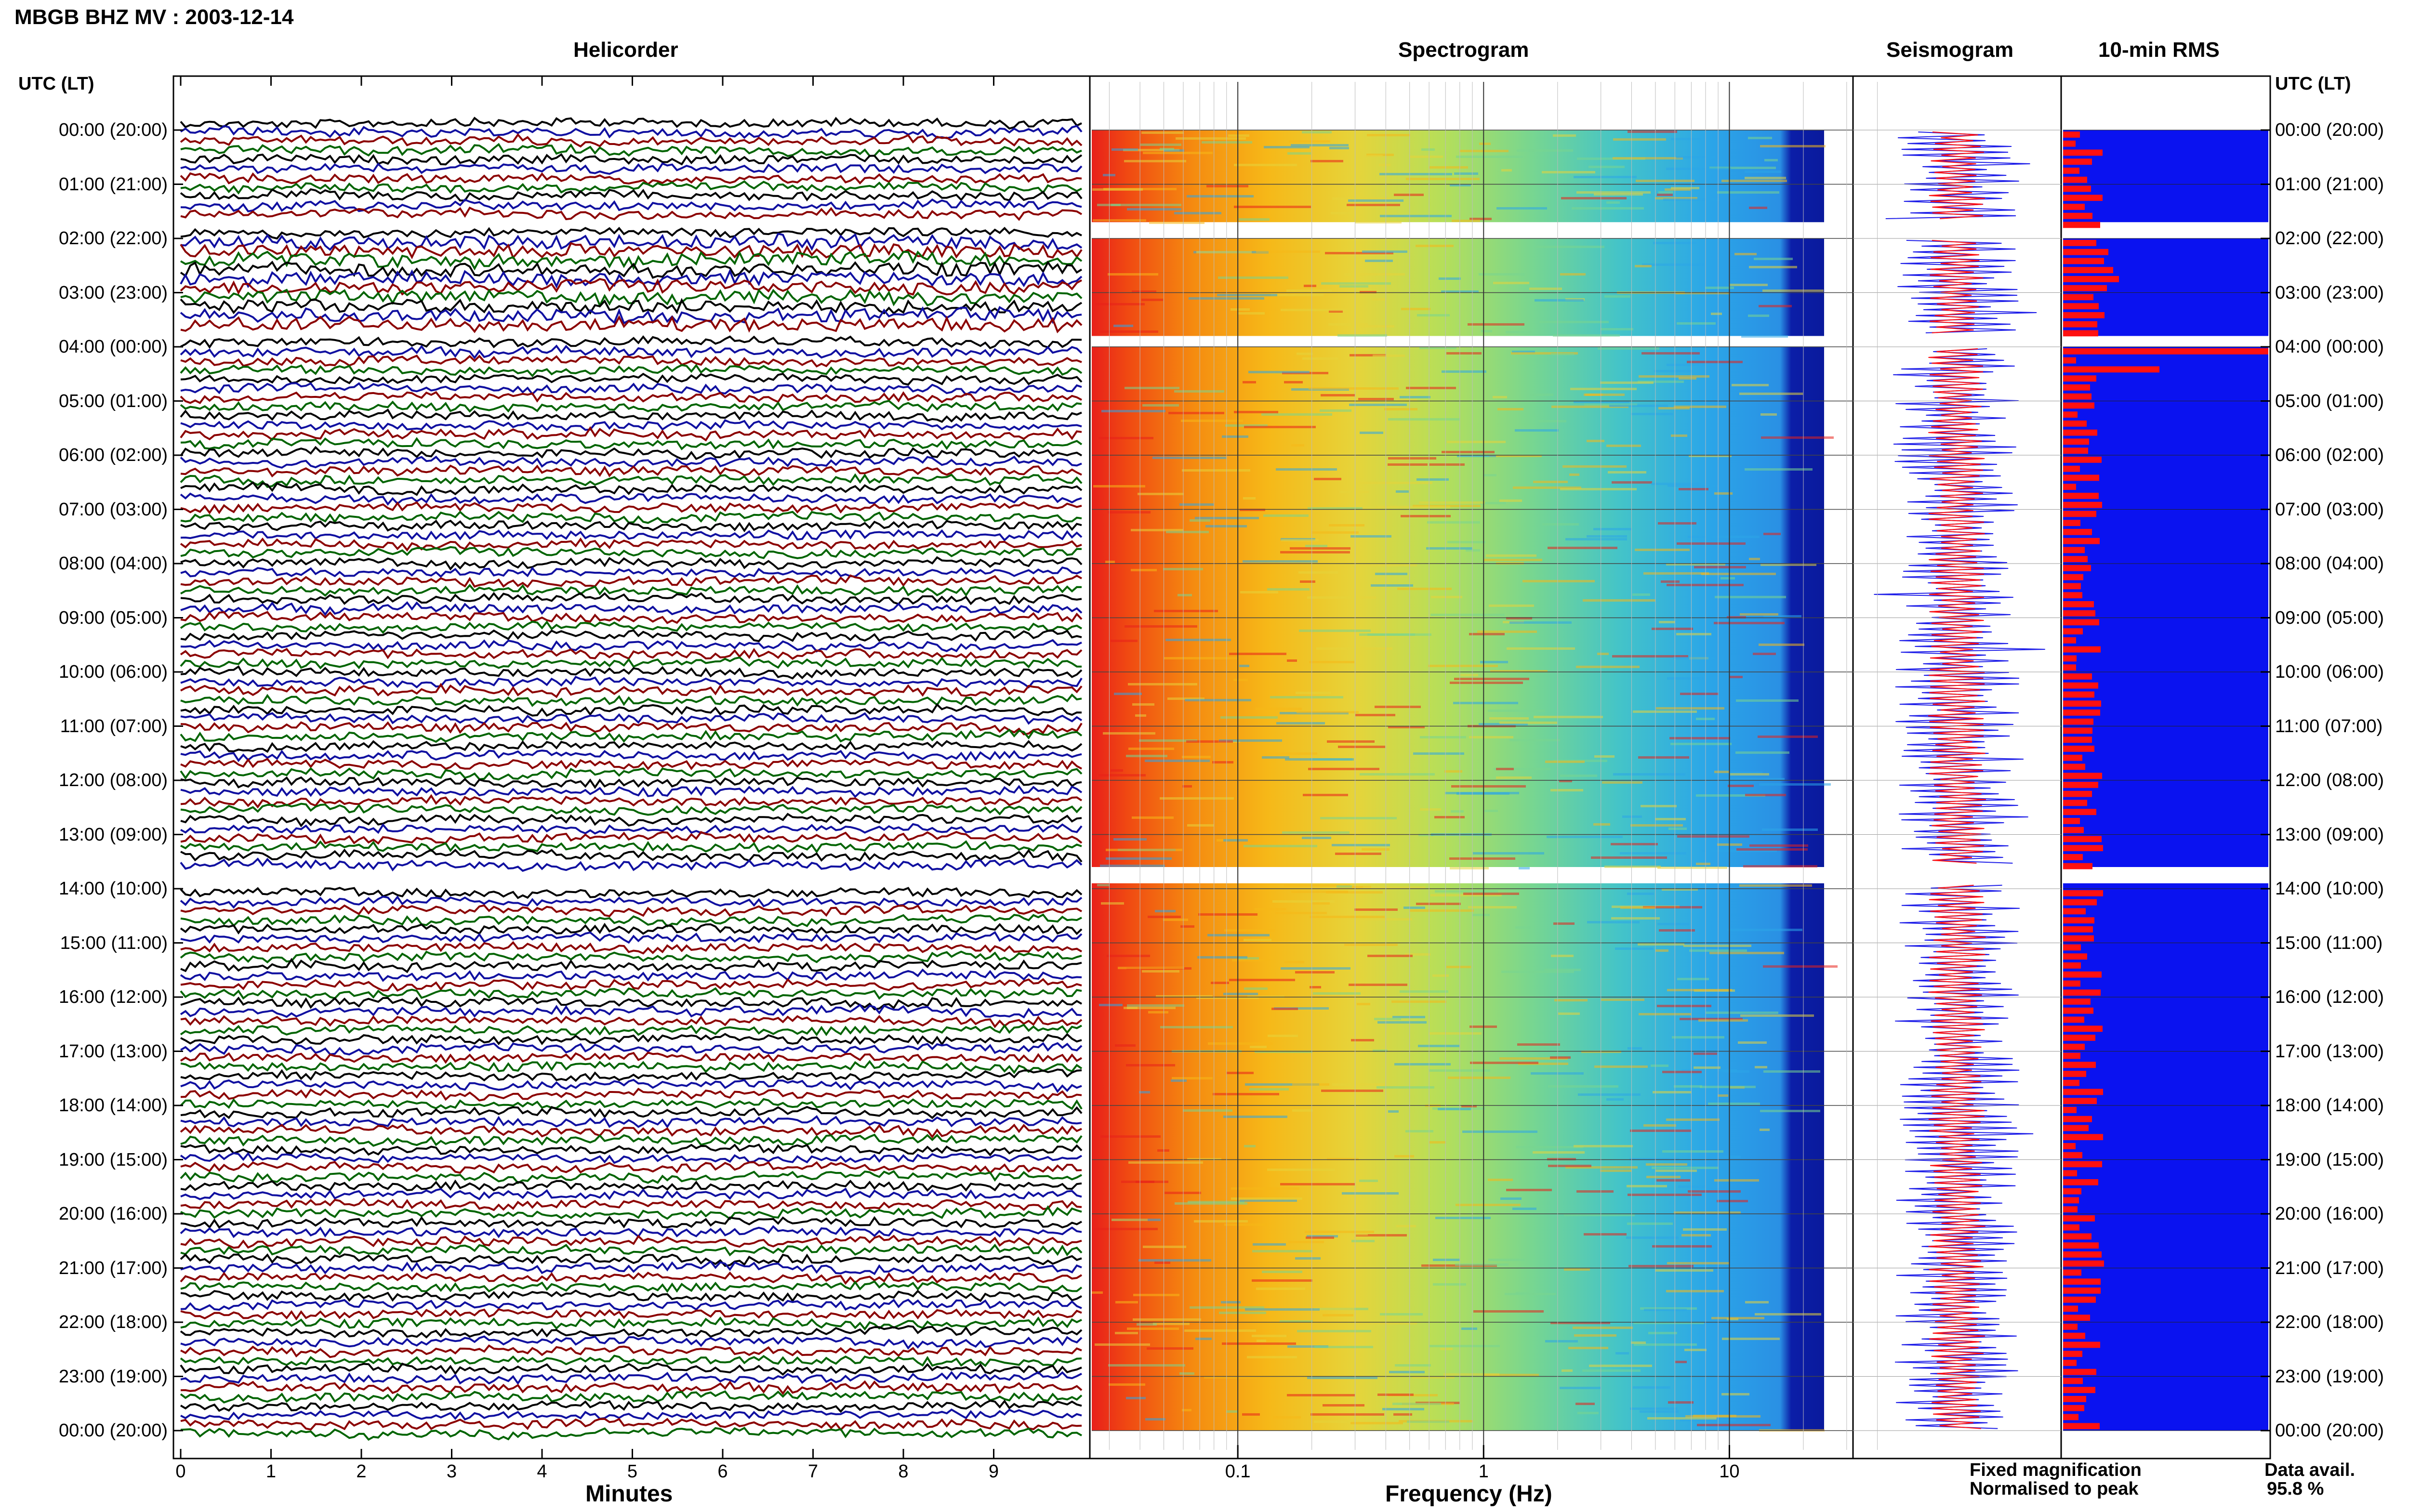 Image resolution: width=2409 pixels, height=1512 pixels. I want to click on hour-label-left: 05:00 (01:00), so click(113, 401).